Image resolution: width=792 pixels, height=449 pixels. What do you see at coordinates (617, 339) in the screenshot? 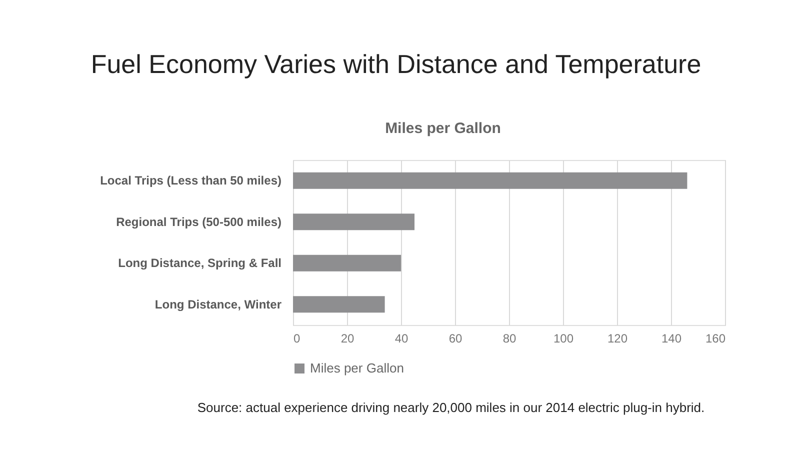
I see `x-tick-label: 120` at bounding box center [617, 339].